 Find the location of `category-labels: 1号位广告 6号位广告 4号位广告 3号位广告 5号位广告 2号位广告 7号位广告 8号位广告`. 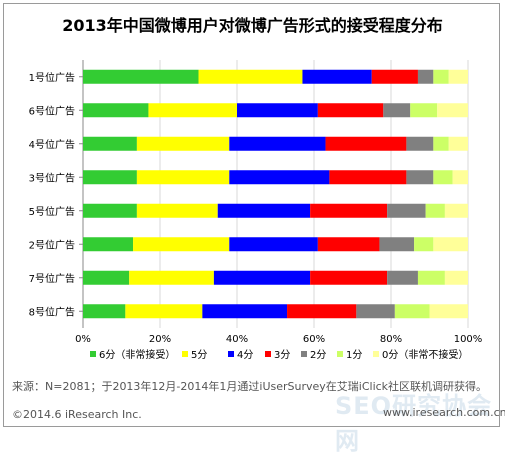

category-labels: 1号位广告 6号位广告 4号位广告 3号位广告 5号位广告 2号位广告 7号位广告 8号位广告 is located at coordinates (56, 194).